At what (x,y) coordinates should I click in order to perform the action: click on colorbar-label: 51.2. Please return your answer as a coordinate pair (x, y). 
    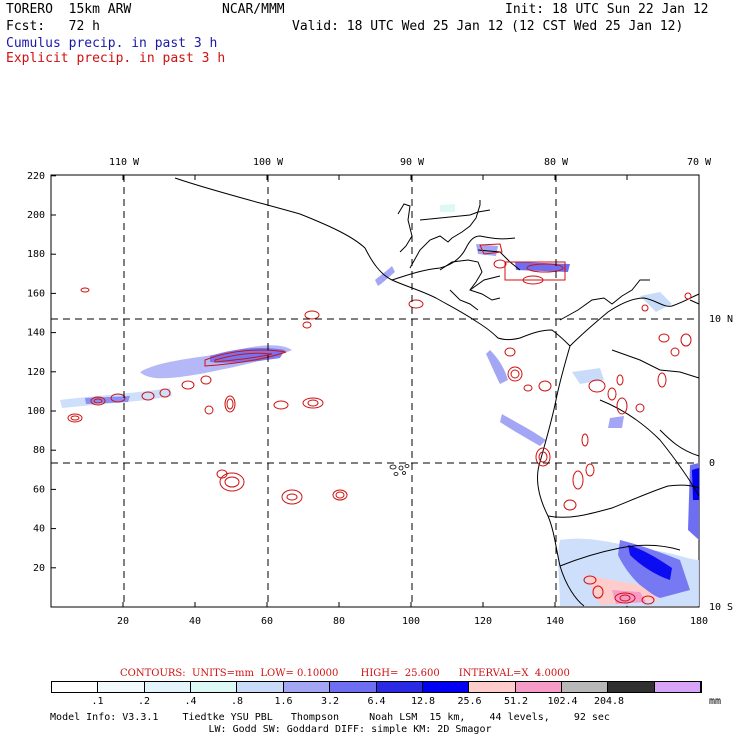
    Looking at the image, I should click on (516, 701).